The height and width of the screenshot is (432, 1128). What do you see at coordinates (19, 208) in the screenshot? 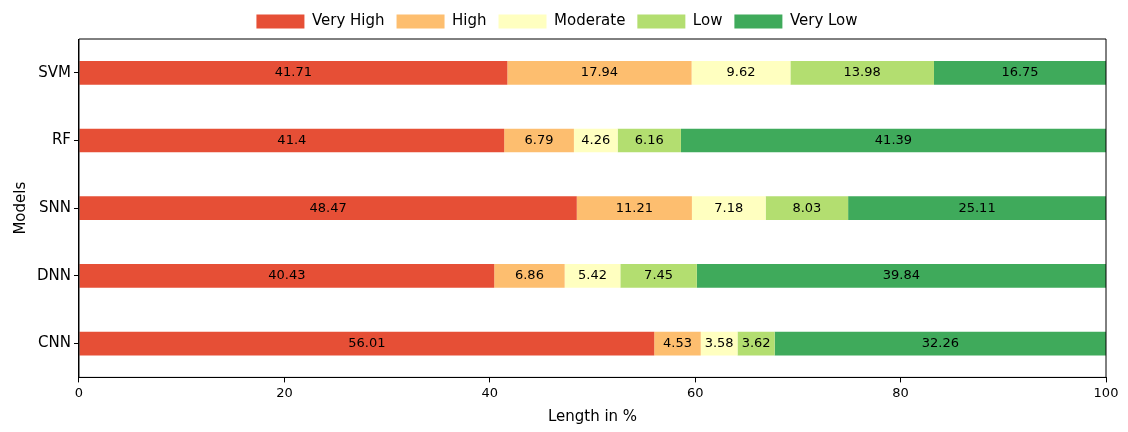
I see `y-axis-title: Models` at bounding box center [19, 208].